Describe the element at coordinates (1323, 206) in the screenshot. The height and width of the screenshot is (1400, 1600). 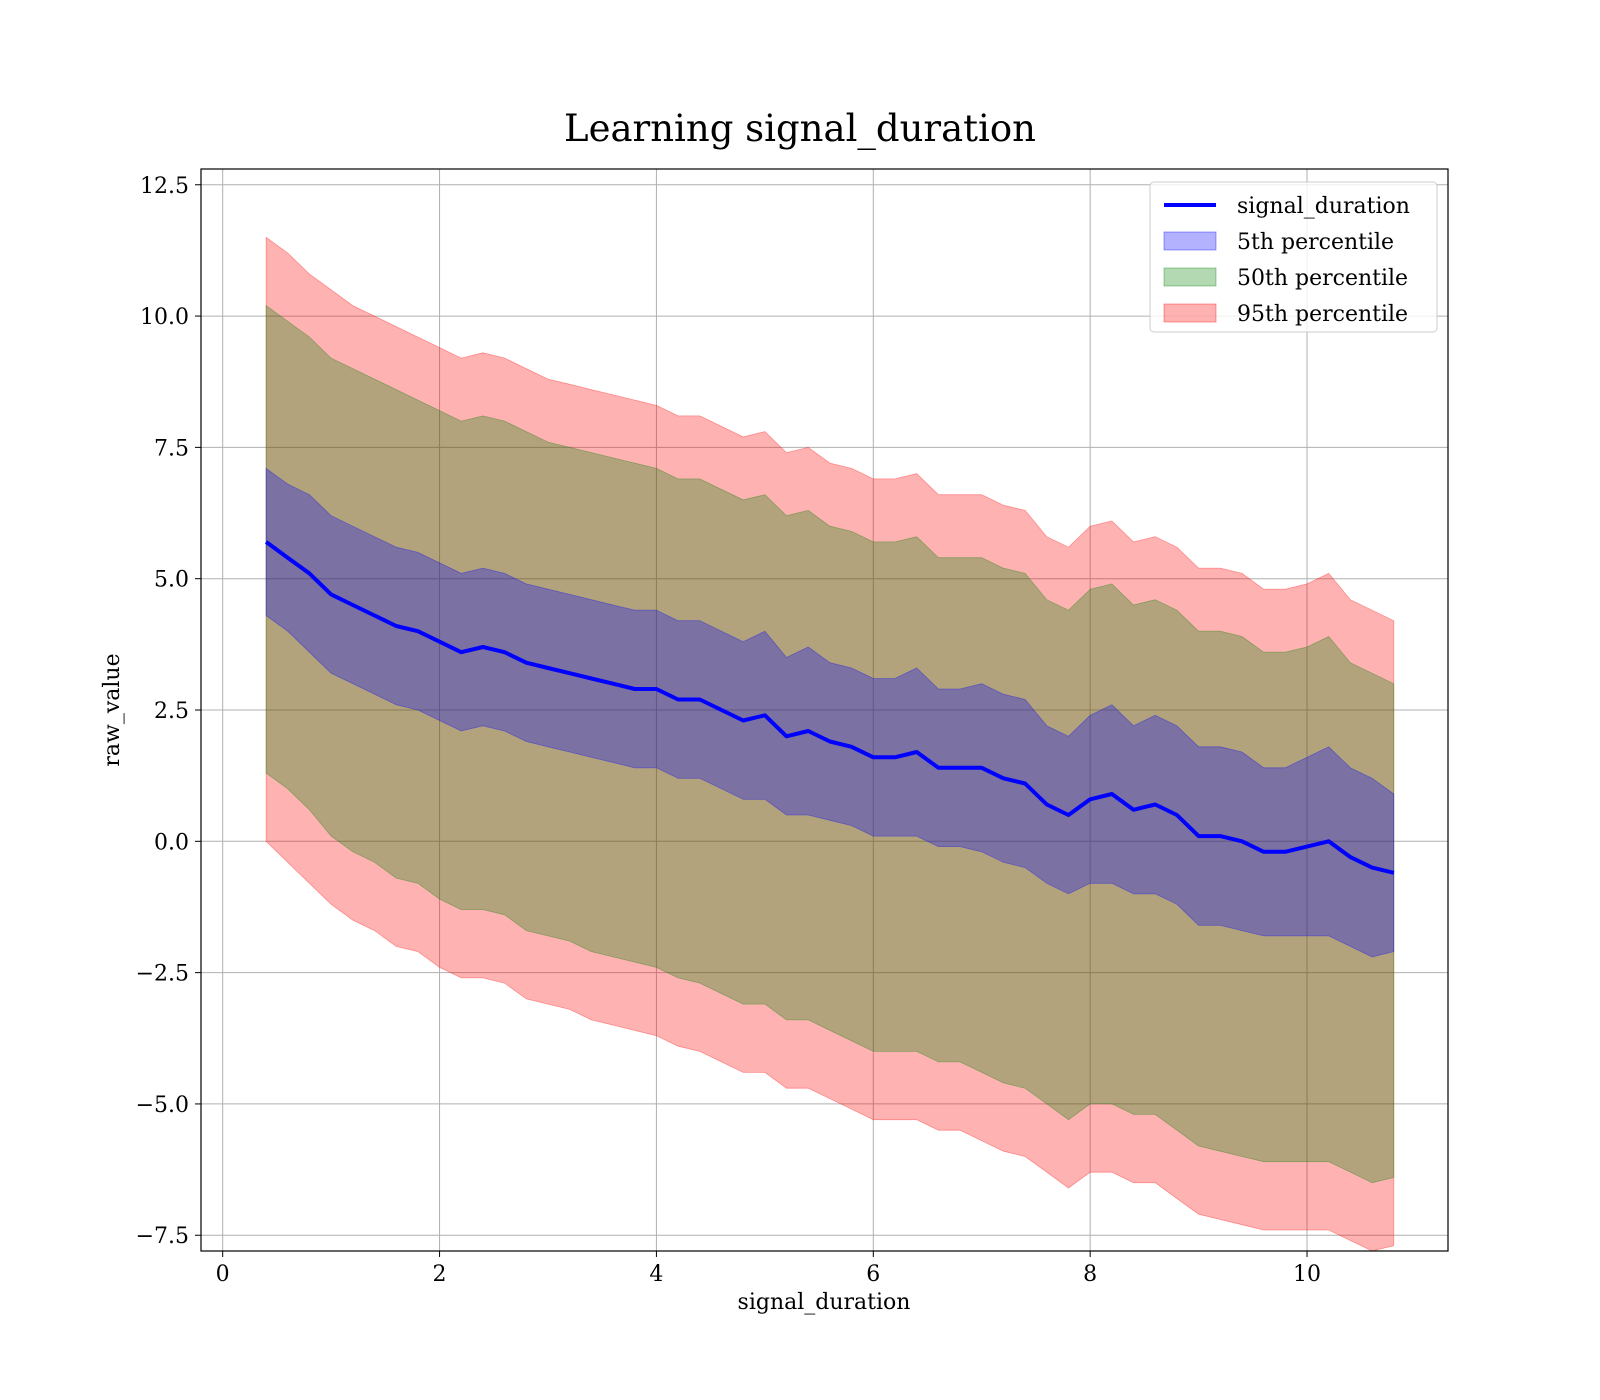
I see `legend-label: signal_duration` at that location.